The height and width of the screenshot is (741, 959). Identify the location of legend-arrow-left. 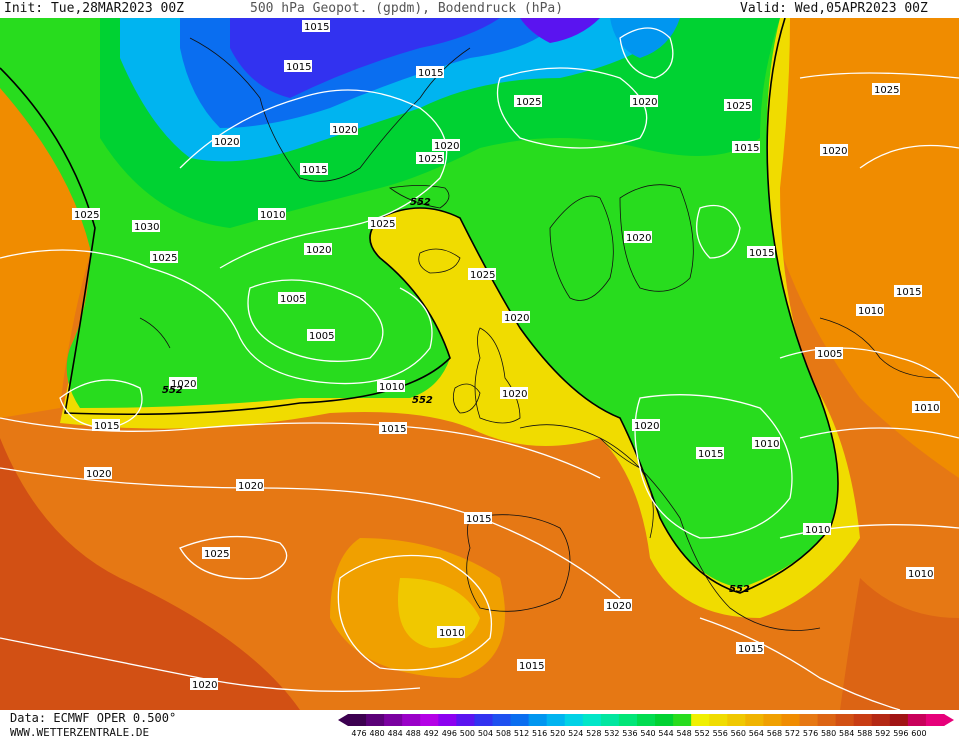
(343, 720).